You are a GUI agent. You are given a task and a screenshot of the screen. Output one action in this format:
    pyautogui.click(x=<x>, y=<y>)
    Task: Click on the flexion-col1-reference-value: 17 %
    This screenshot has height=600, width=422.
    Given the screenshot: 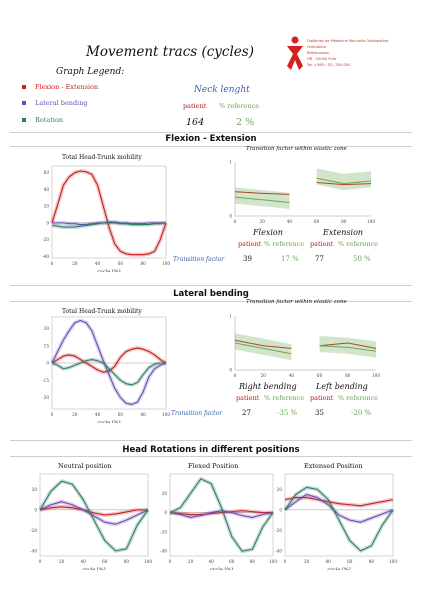 What is the action you would take?
    pyautogui.click(x=290, y=259)
    